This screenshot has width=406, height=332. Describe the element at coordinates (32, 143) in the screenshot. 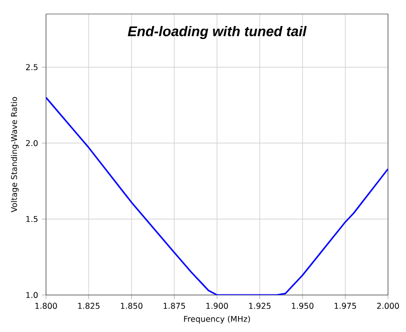

I see `y-tick-label: 2.0` at that location.